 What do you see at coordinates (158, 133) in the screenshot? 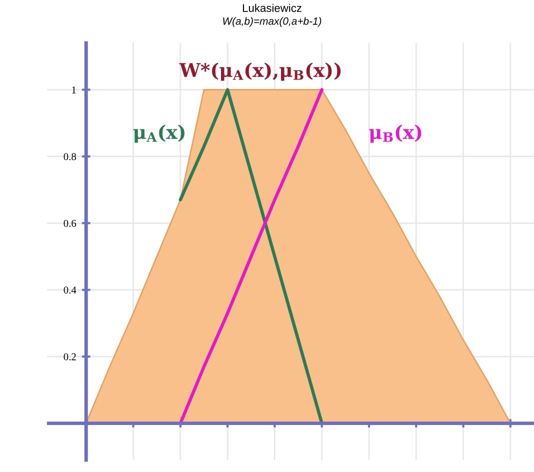
I see `series-label: μ$_{A}$(x)` at bounding box center [158, 133].